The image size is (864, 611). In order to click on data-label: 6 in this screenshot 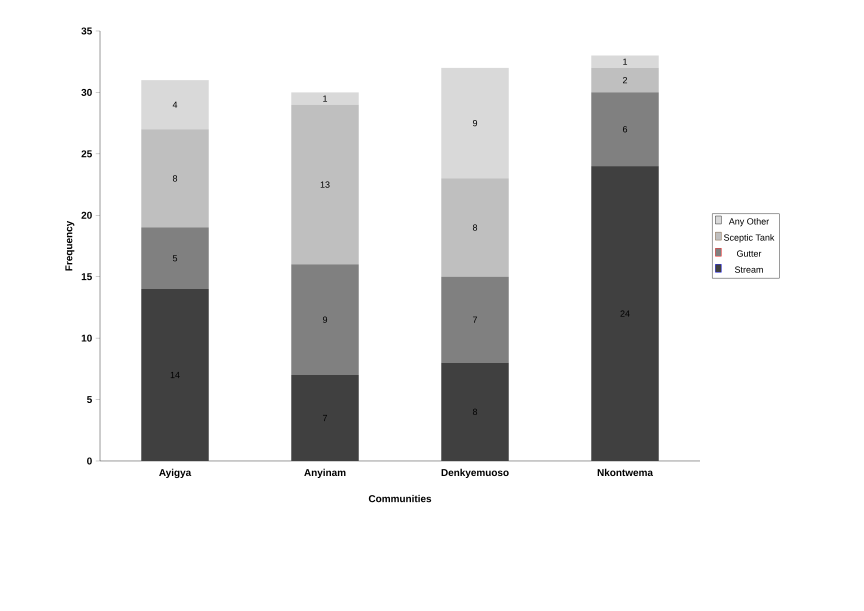, I will do `click(625, 129)`.